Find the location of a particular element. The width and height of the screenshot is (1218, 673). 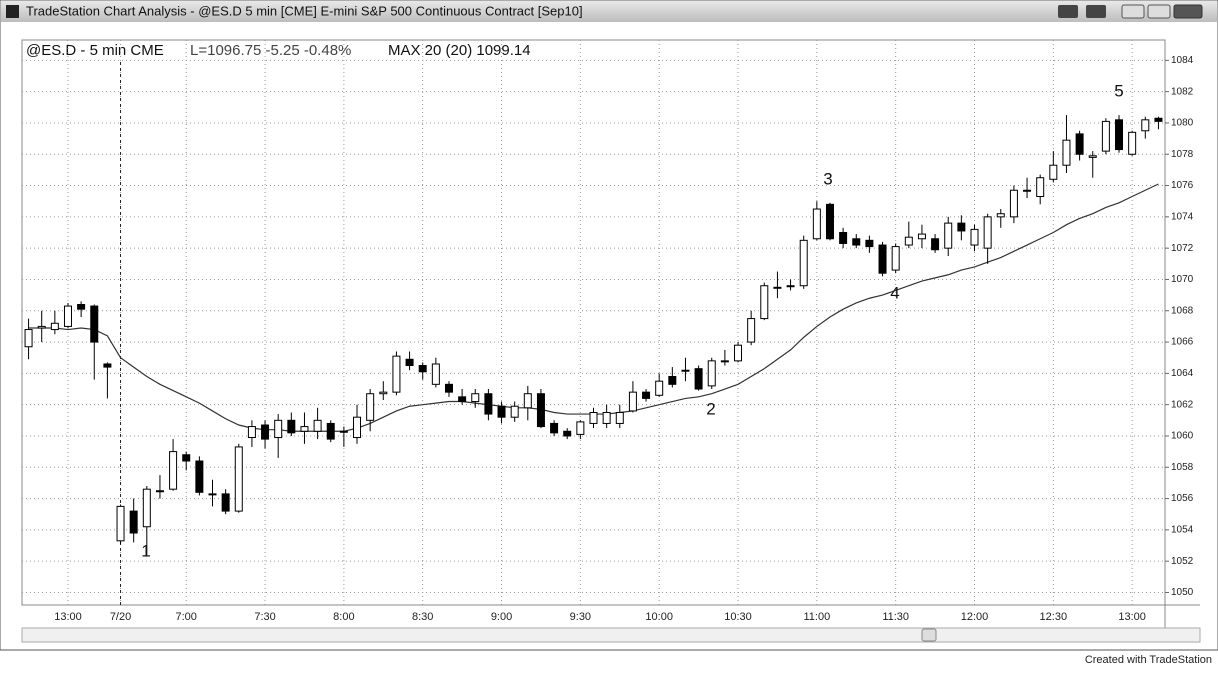

y-tick-label: 1052 is located at coordinates (1182, 561).